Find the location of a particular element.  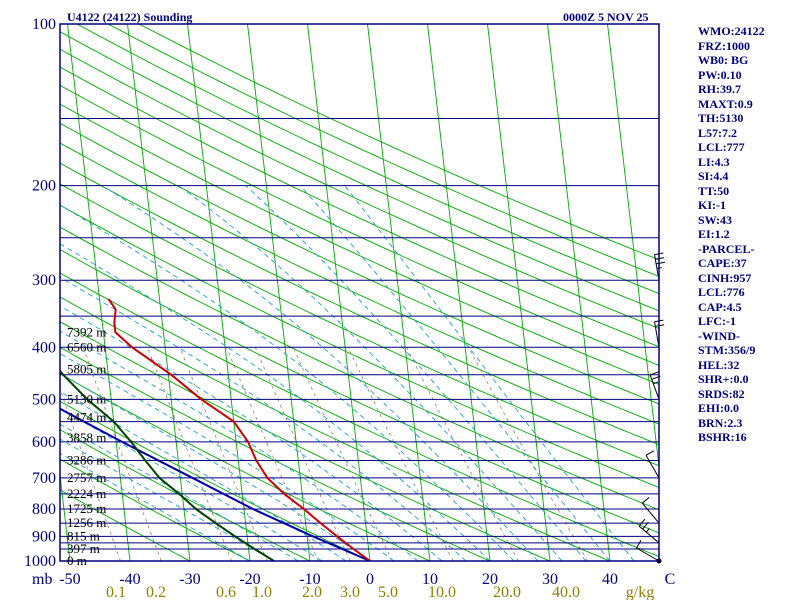

index-item: PW:0.10 is located at coordinates (720, 74).